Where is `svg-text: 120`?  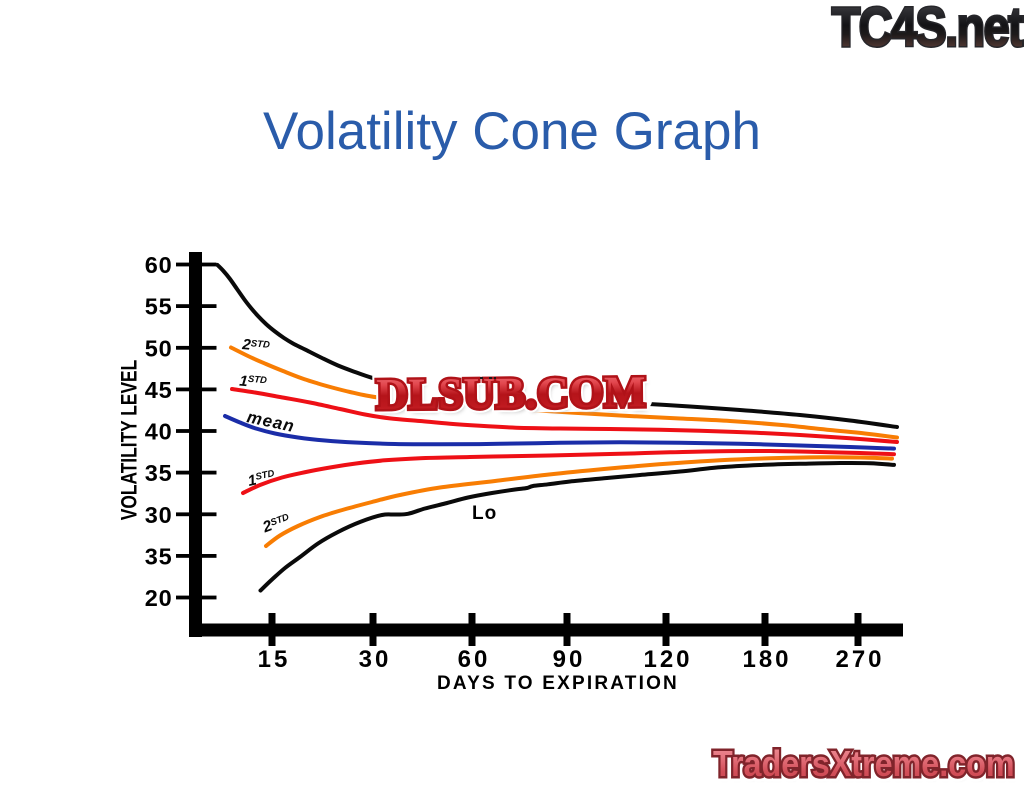 svg-text: 120 is located at coordinates (667, 659).